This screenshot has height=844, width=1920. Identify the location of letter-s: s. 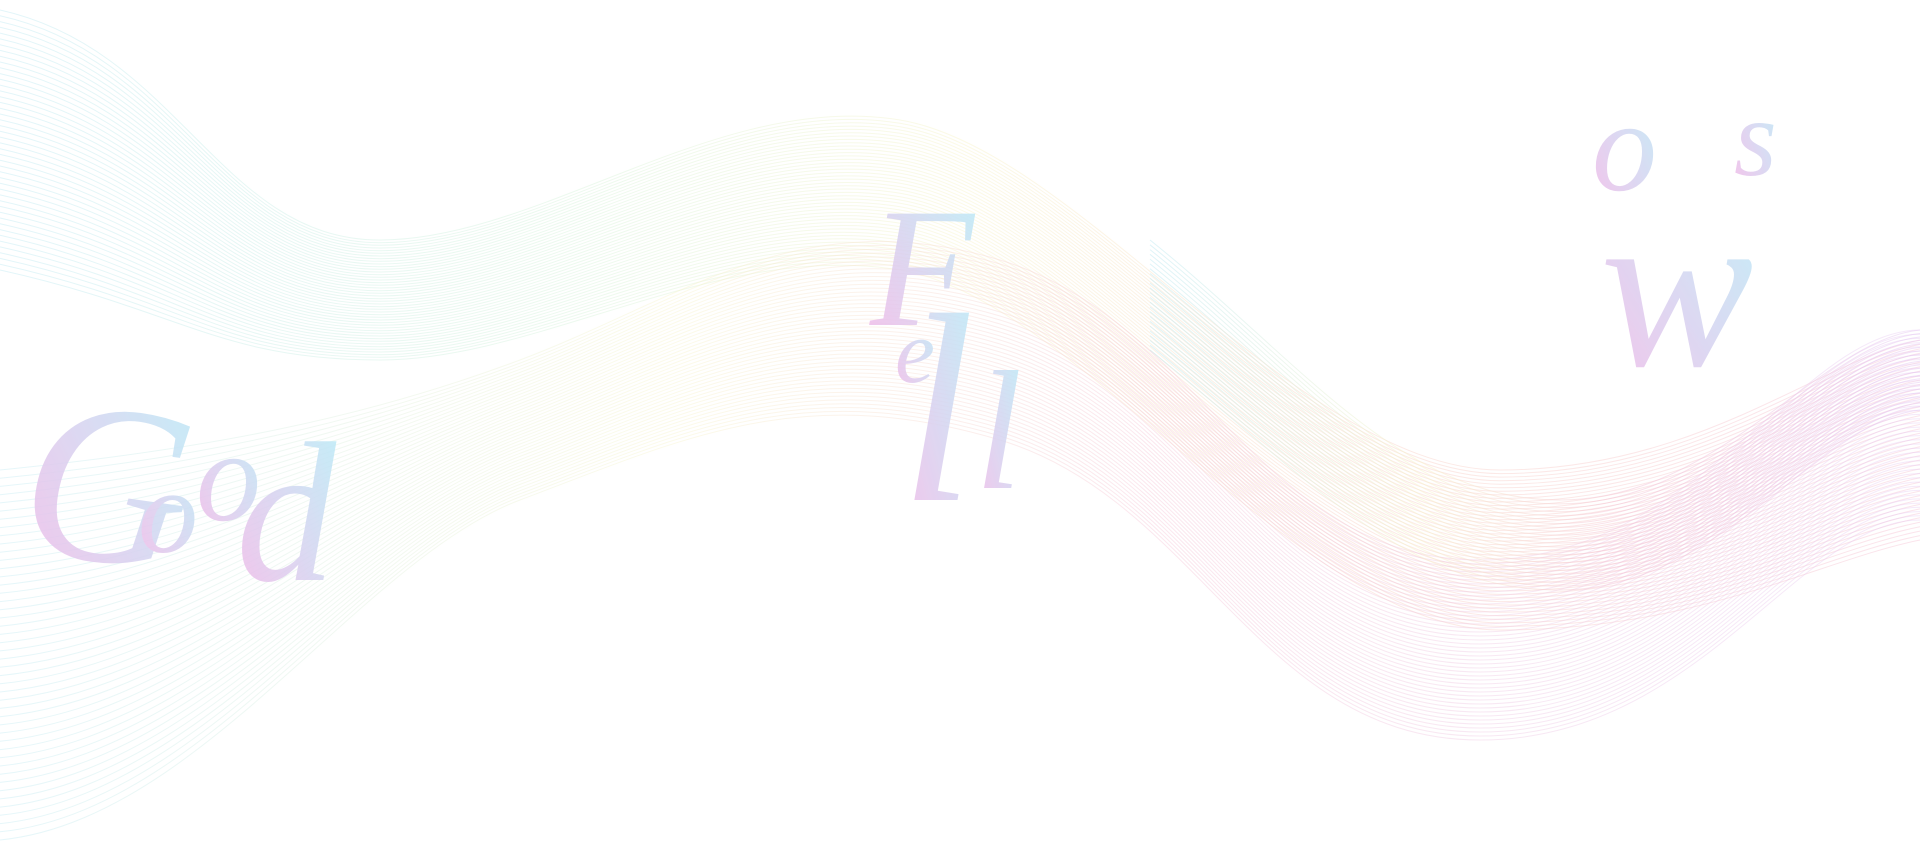
(1755, 138).